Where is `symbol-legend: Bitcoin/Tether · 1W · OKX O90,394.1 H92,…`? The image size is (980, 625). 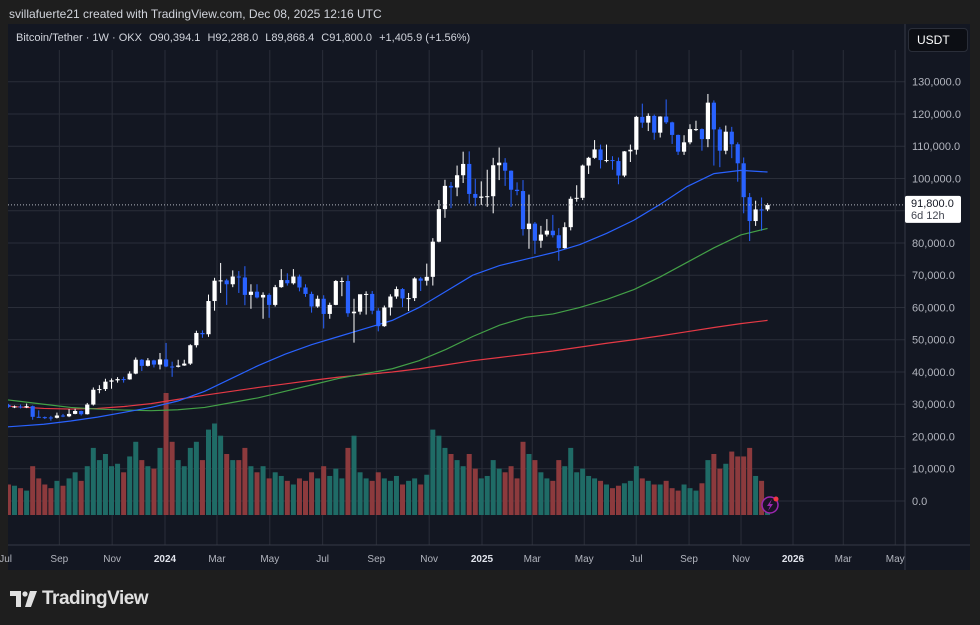
symbol-legend: Bitcoin/Tether · 1W · OKX O90,394.1 H92,… is located at coordinates (245, 38).